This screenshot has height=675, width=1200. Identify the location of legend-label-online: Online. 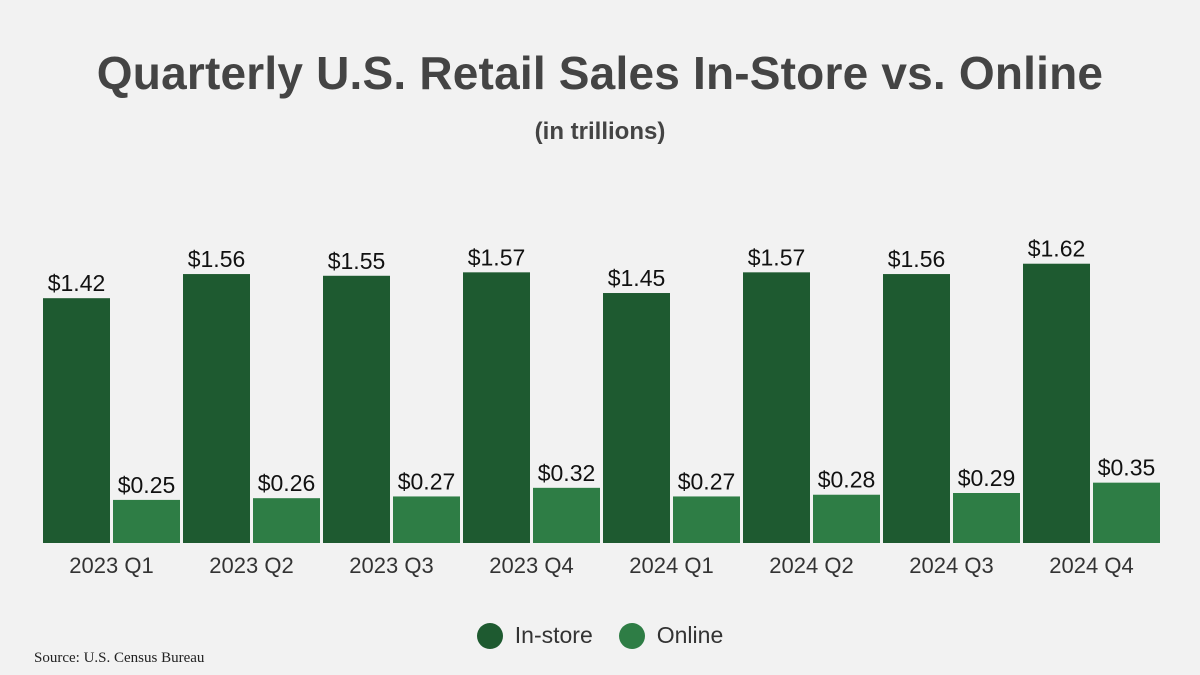
(690, 635).